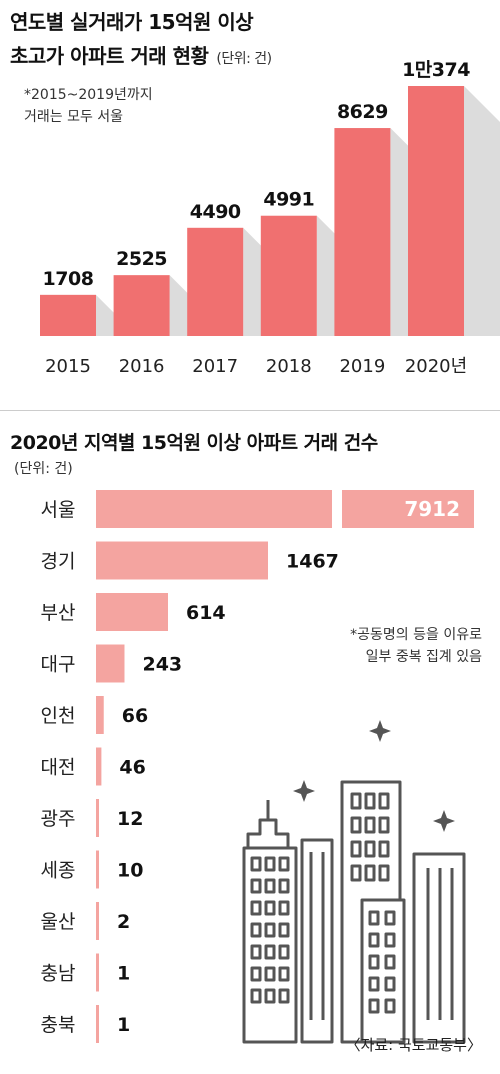 This screenshot has height=1074, width=500. Describe the element at coordinates (58, 768) in the screenshot. I see `region-label: 대전` at that location.